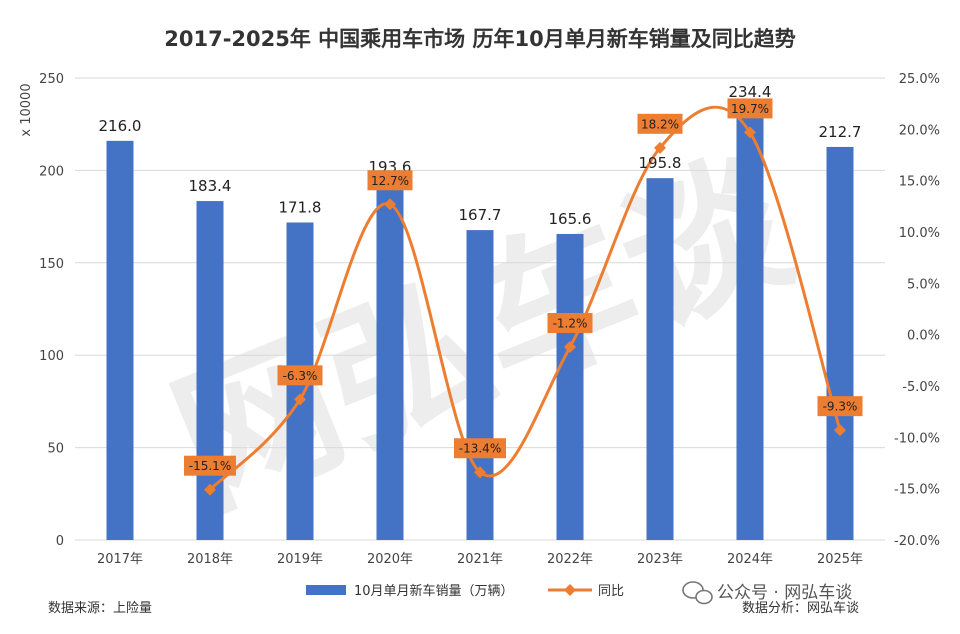 Image resolution: width=960 pixels, height=634 pixels. I want to click on yoy-value-label: 19.7%, so click(750, 109).